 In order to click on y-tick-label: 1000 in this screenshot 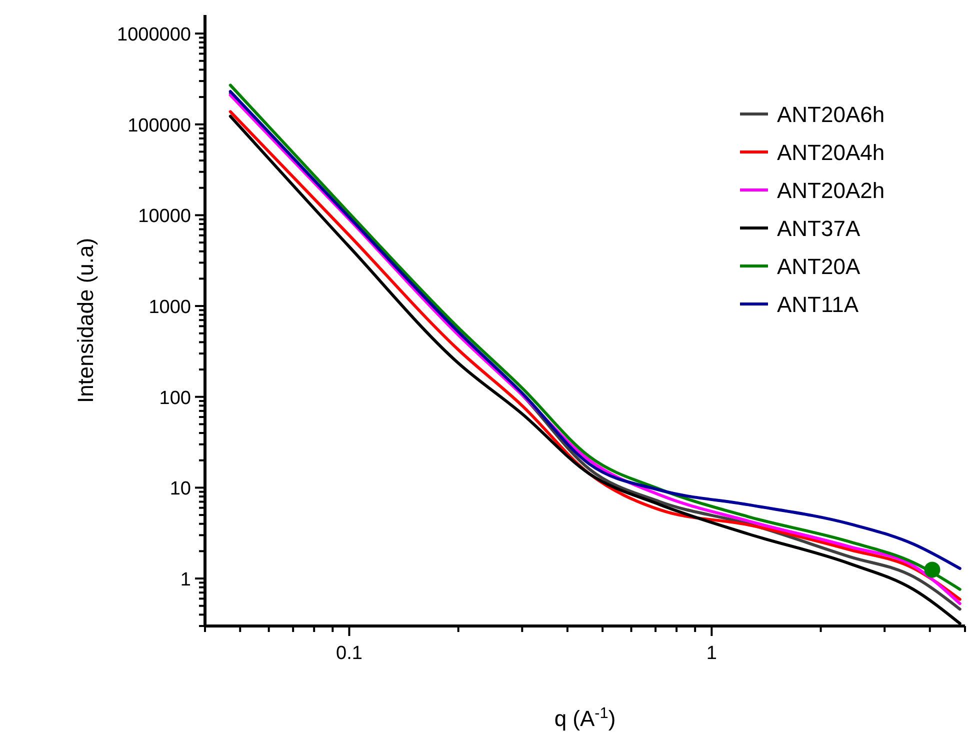, I will do `click(169, 307)`.